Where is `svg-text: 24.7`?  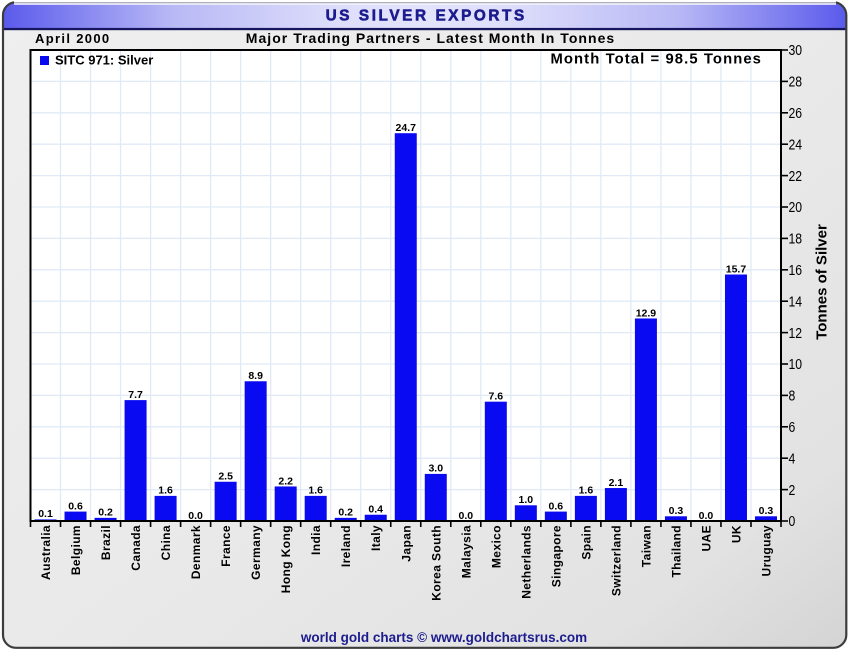 svg-text: 24.7 is located at coordinates (406, 128).